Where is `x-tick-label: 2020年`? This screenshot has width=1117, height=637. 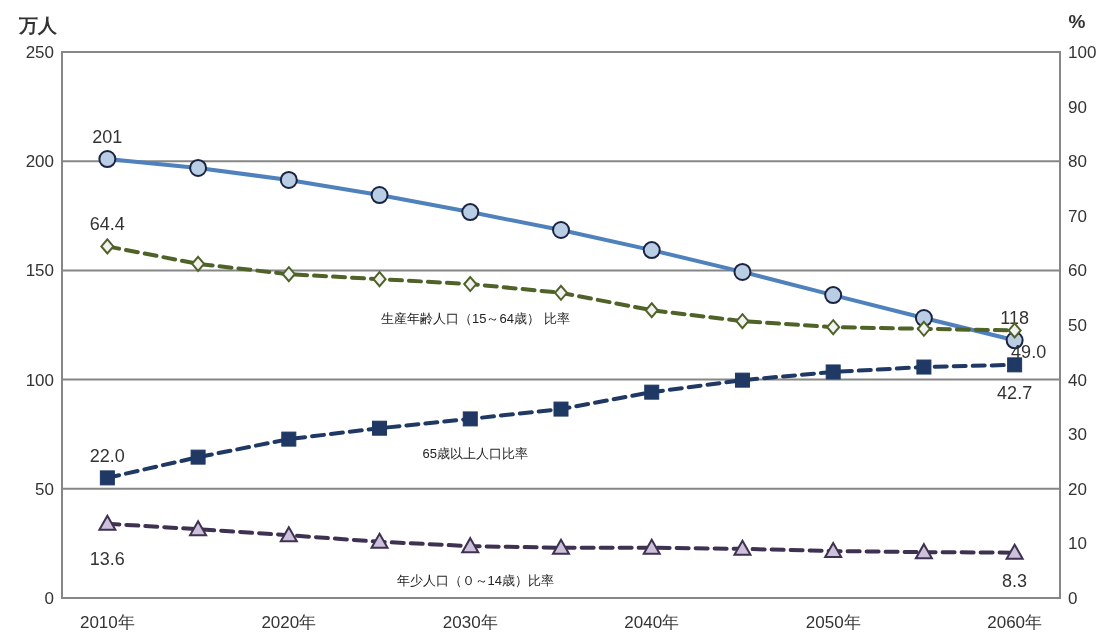
x-tick-label: 2020年 is located at coordinates (289, 622).